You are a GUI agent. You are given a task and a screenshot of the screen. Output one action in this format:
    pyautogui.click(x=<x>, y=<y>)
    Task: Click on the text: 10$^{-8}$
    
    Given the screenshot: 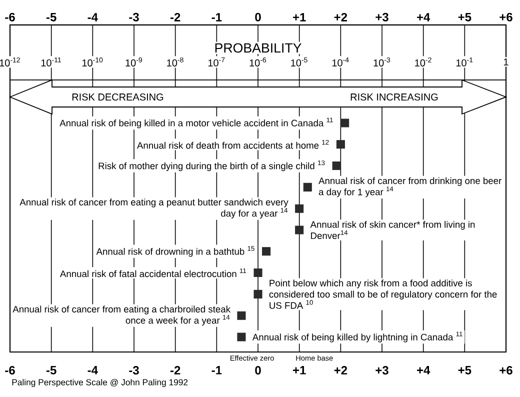 What is the action you would take?
    pyautogui.click(x=175, y=61)
    